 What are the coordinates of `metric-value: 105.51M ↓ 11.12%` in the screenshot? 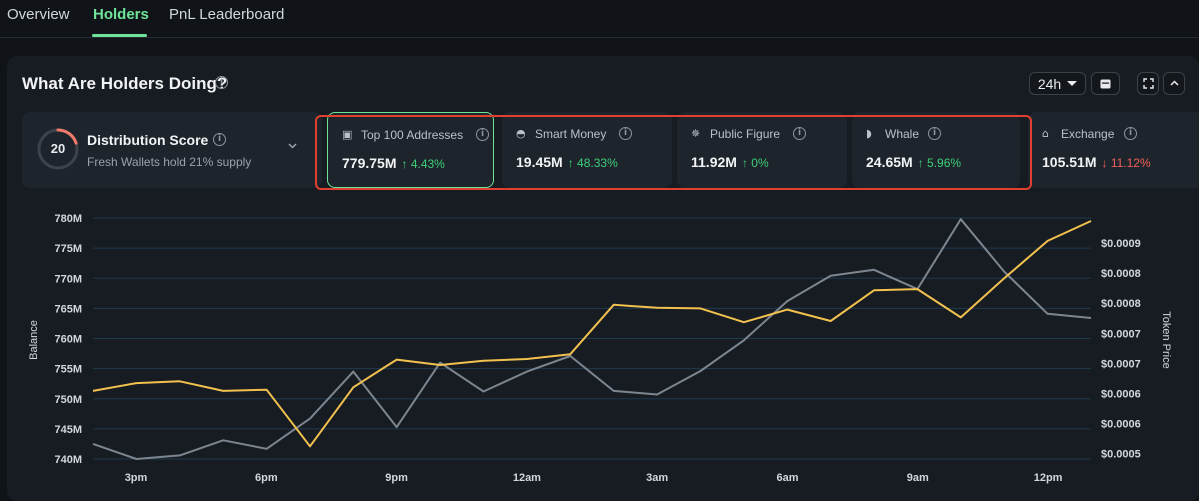 It's located at (1096, 162).